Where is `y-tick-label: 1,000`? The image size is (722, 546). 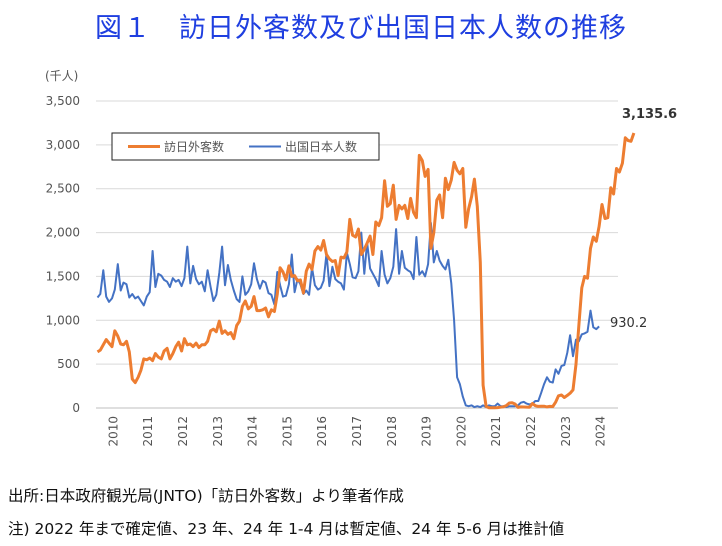 y-tick-label: 1,000 is located at coordinates (63, 320).